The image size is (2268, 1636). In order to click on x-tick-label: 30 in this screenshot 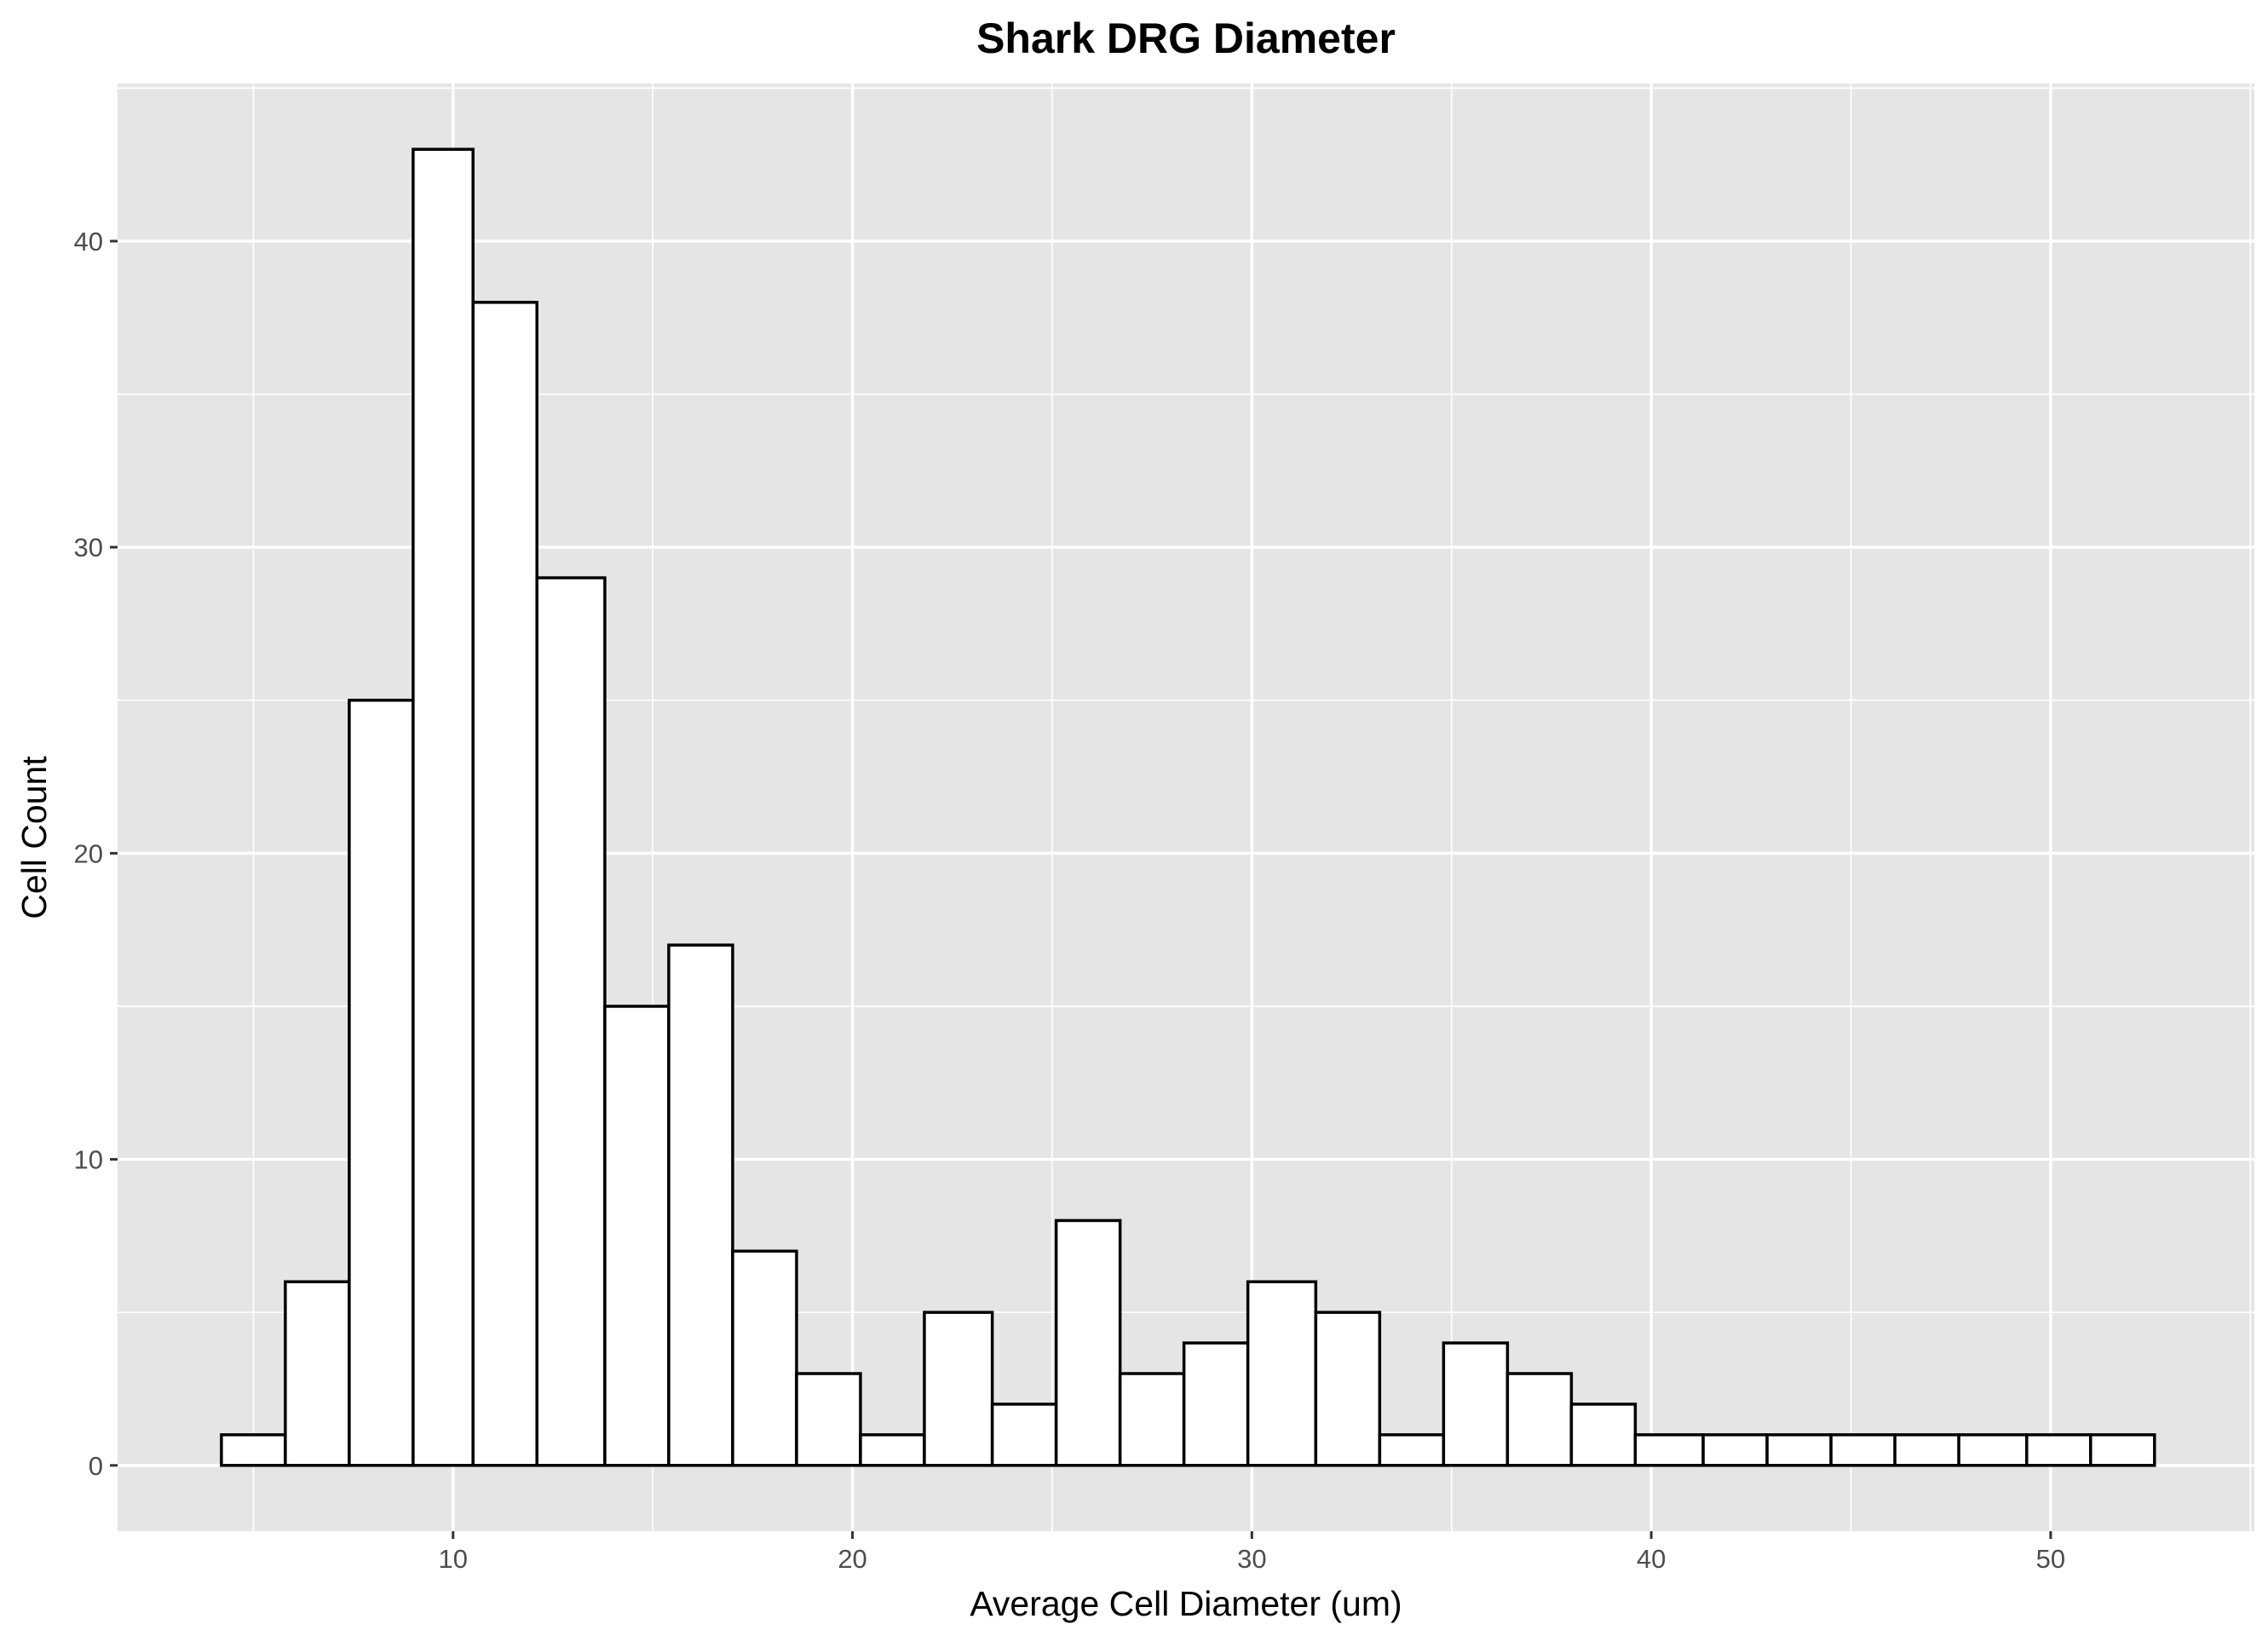, I will do `click(1251, 1559)`.